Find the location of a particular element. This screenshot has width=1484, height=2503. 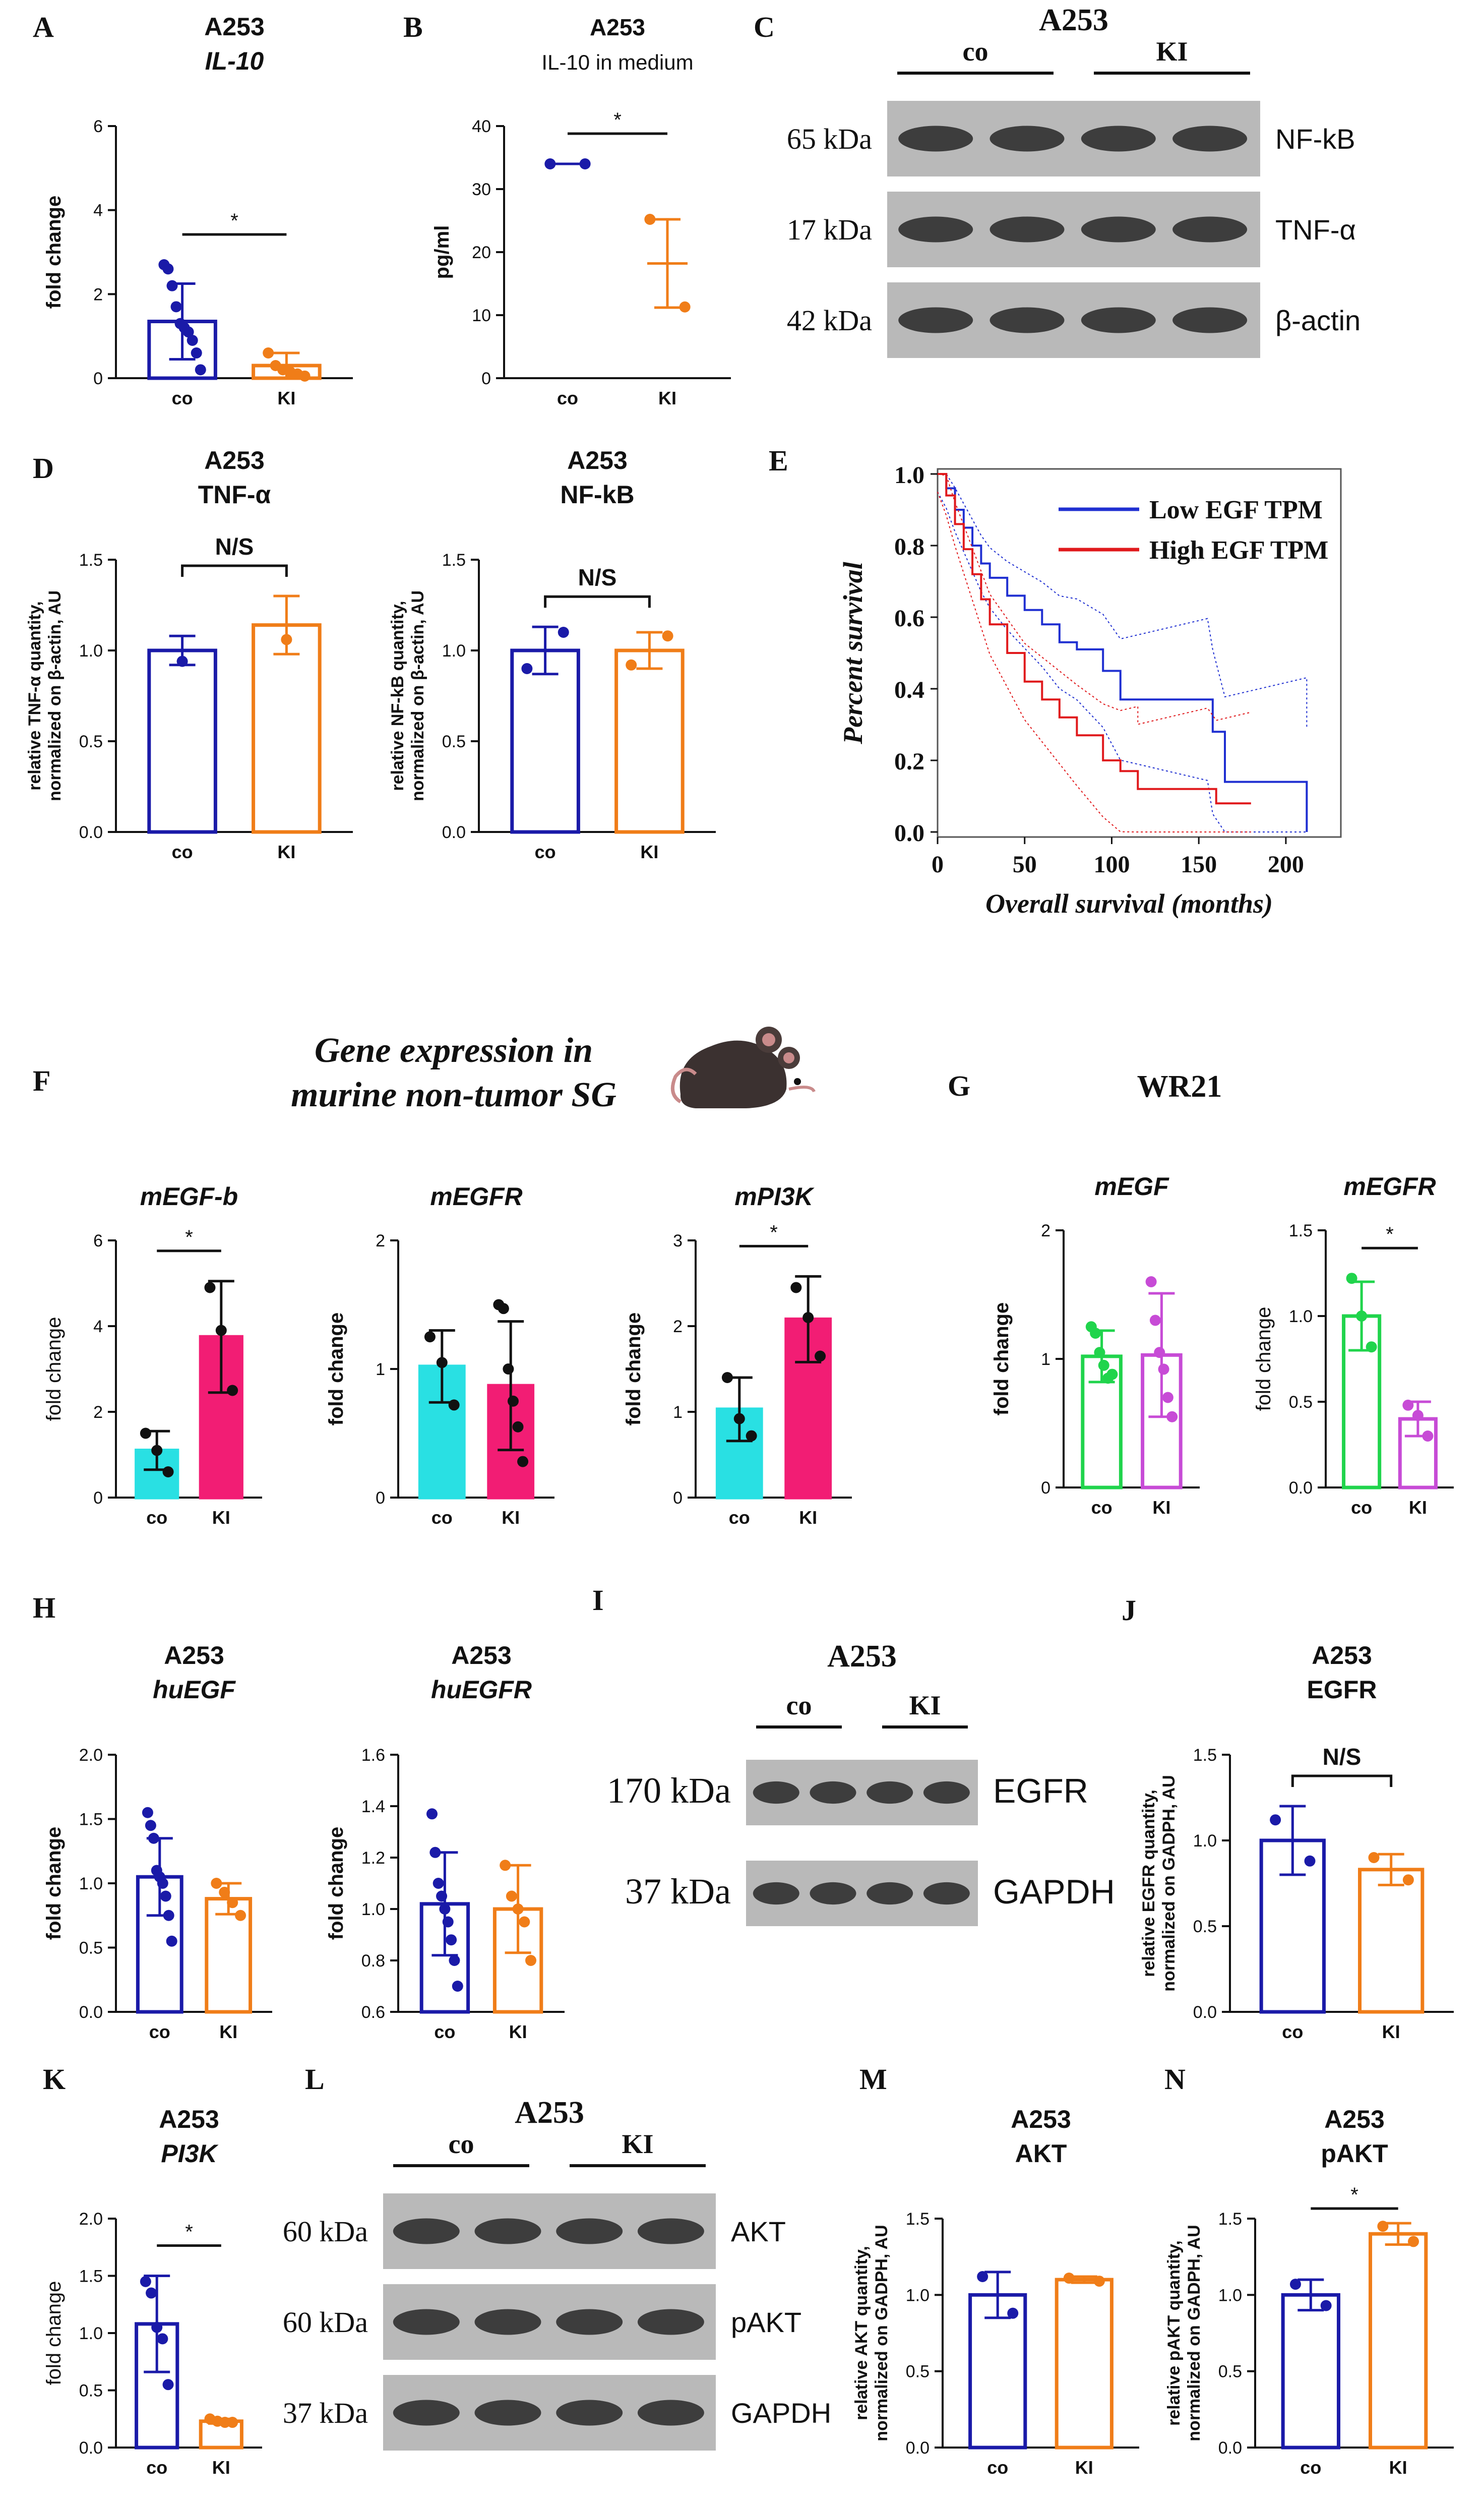

survival-curve-high is located at coordinates (1094, 639).